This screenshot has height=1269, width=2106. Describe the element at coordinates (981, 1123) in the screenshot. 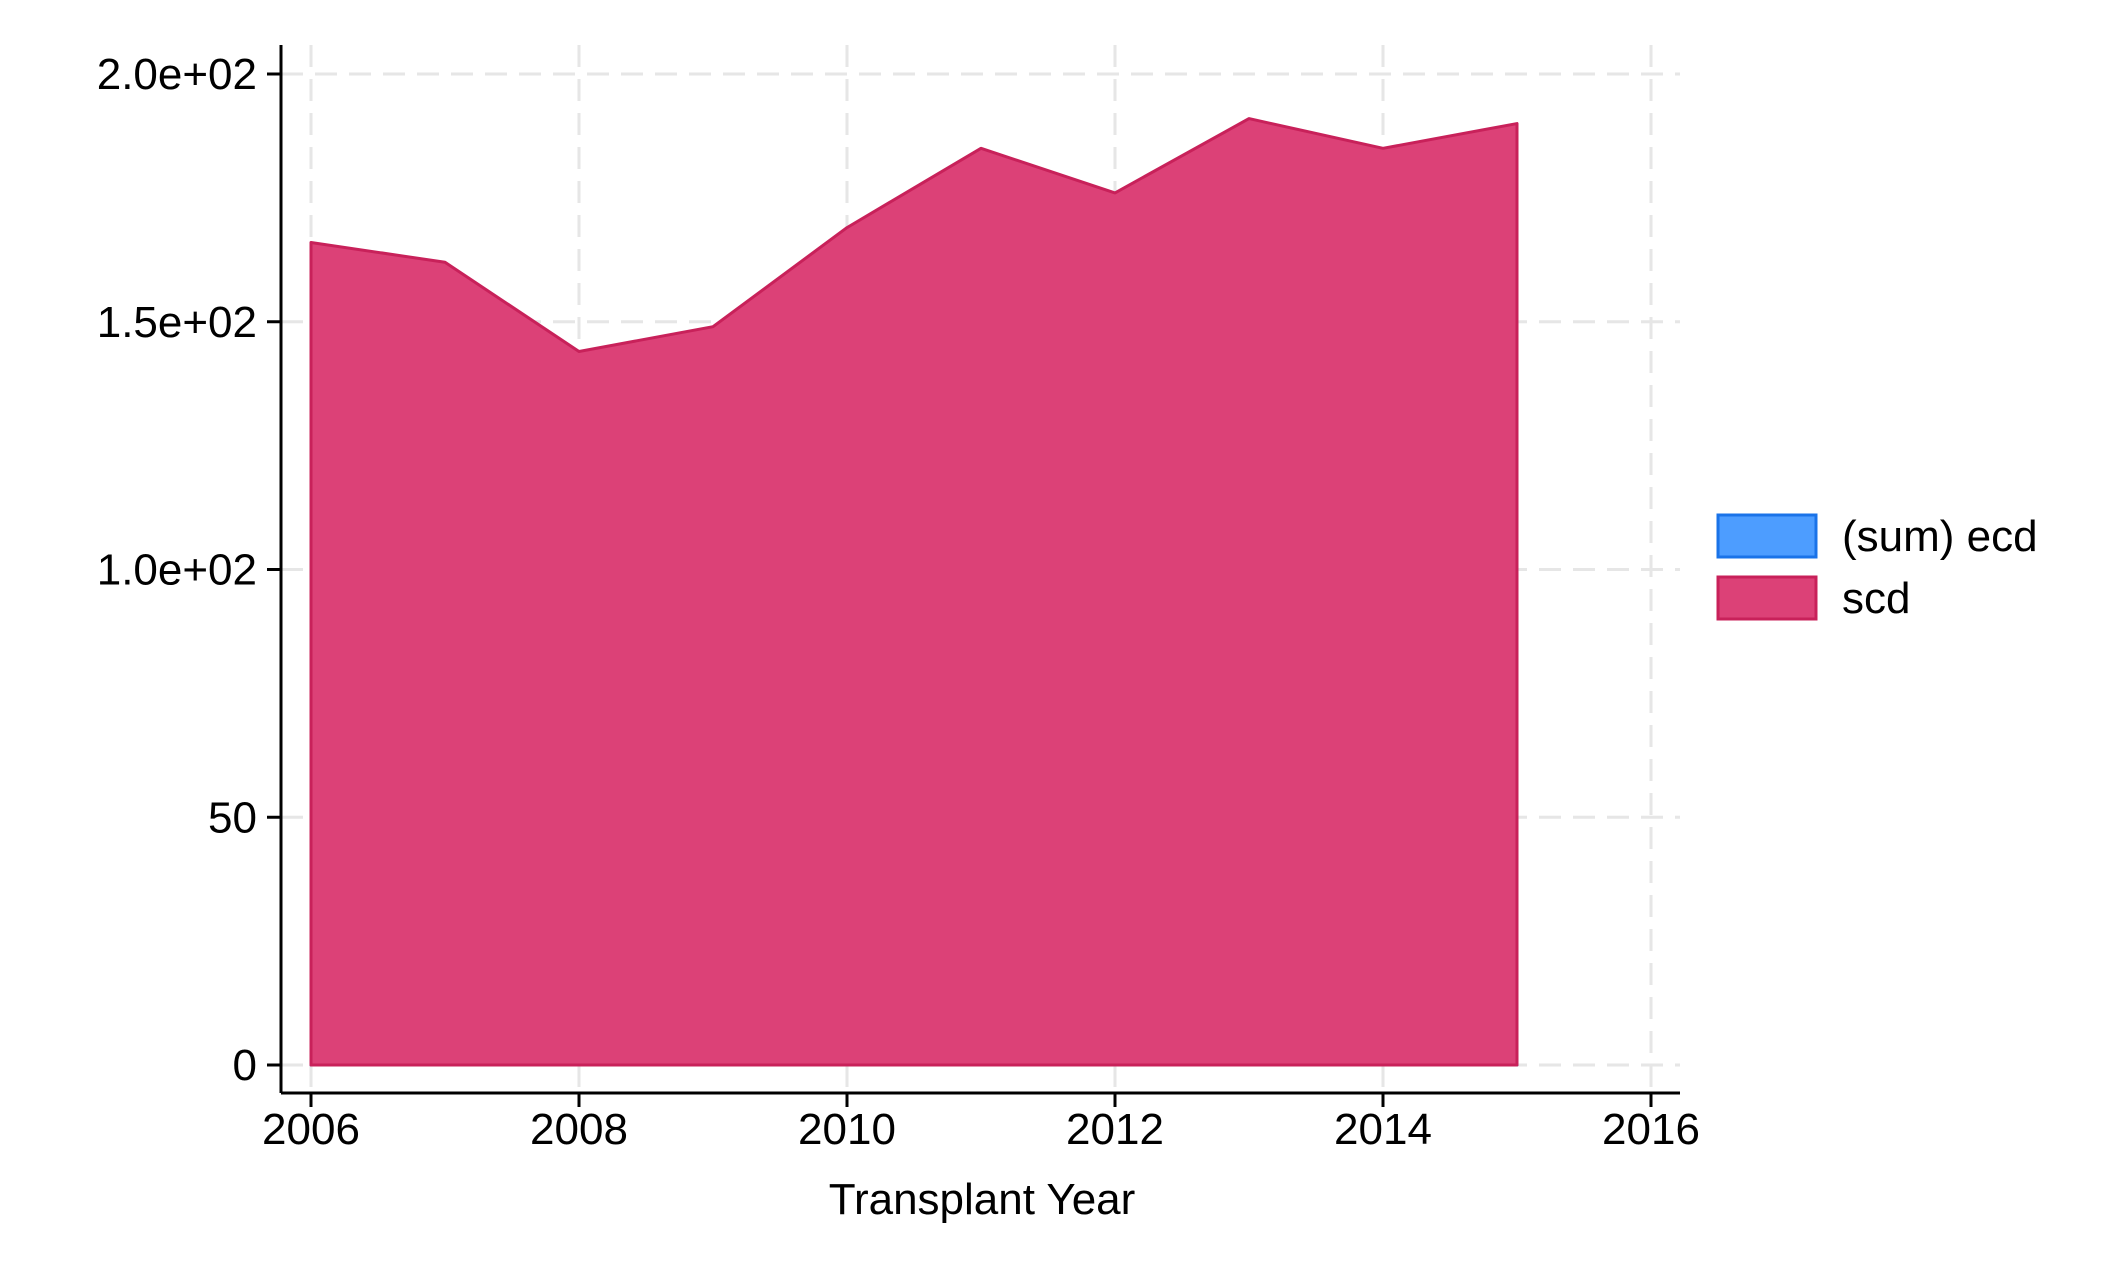

I see `x-axis-ticks: 2006 2008 2010 2012 2014 2016` at that location.